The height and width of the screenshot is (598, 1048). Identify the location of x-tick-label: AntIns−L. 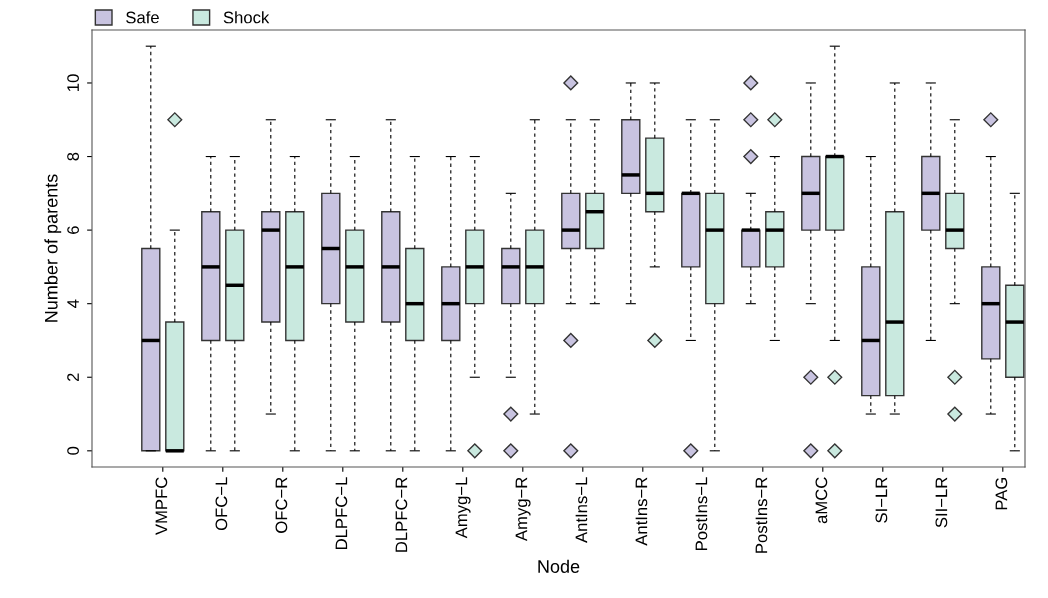
(581, 510).